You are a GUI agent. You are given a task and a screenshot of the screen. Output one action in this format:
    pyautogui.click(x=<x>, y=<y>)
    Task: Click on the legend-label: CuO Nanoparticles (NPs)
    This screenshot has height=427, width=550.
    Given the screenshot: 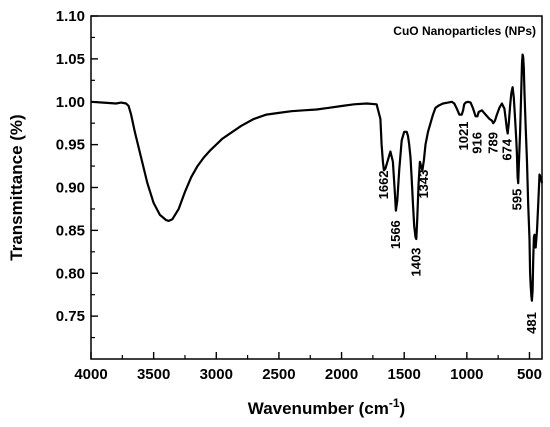 What is the action you would take?
    pyautogui.click(x=464, y=31)
    